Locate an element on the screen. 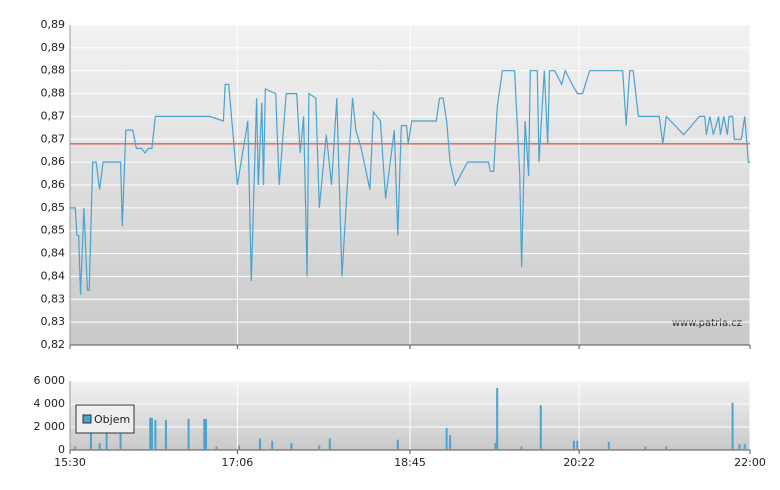  y-tick-label: 2 000 is located at coordinates (50, 426).